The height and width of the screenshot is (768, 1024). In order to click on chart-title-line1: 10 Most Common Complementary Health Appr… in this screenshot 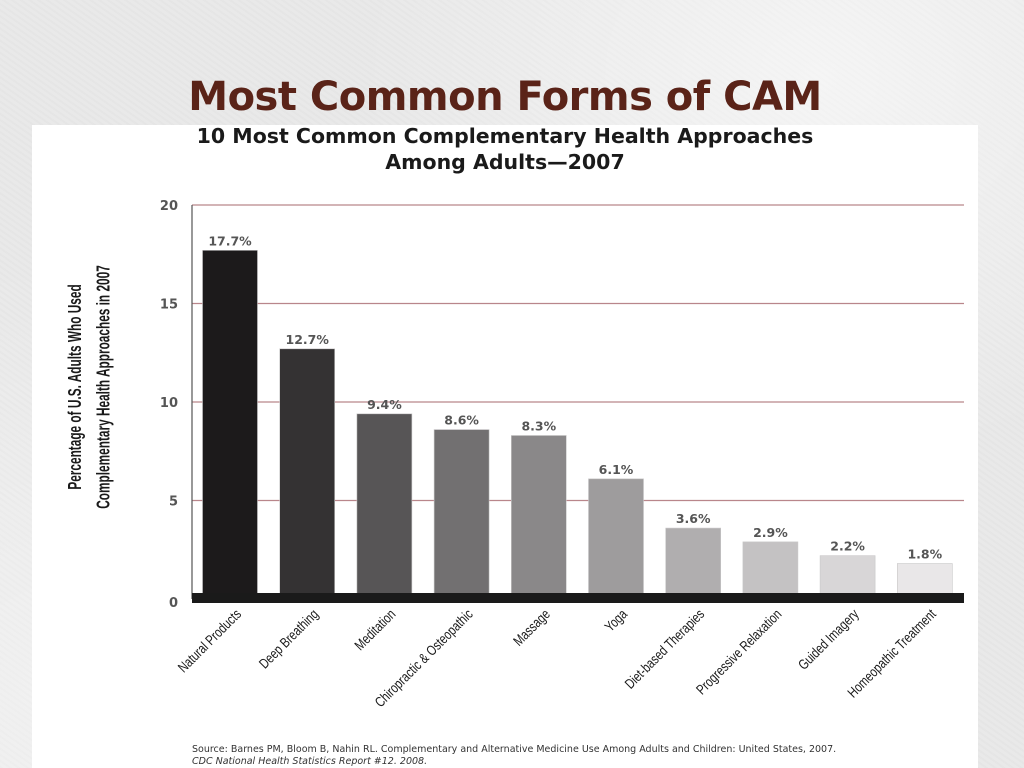, I will do `click(505, 136)`.